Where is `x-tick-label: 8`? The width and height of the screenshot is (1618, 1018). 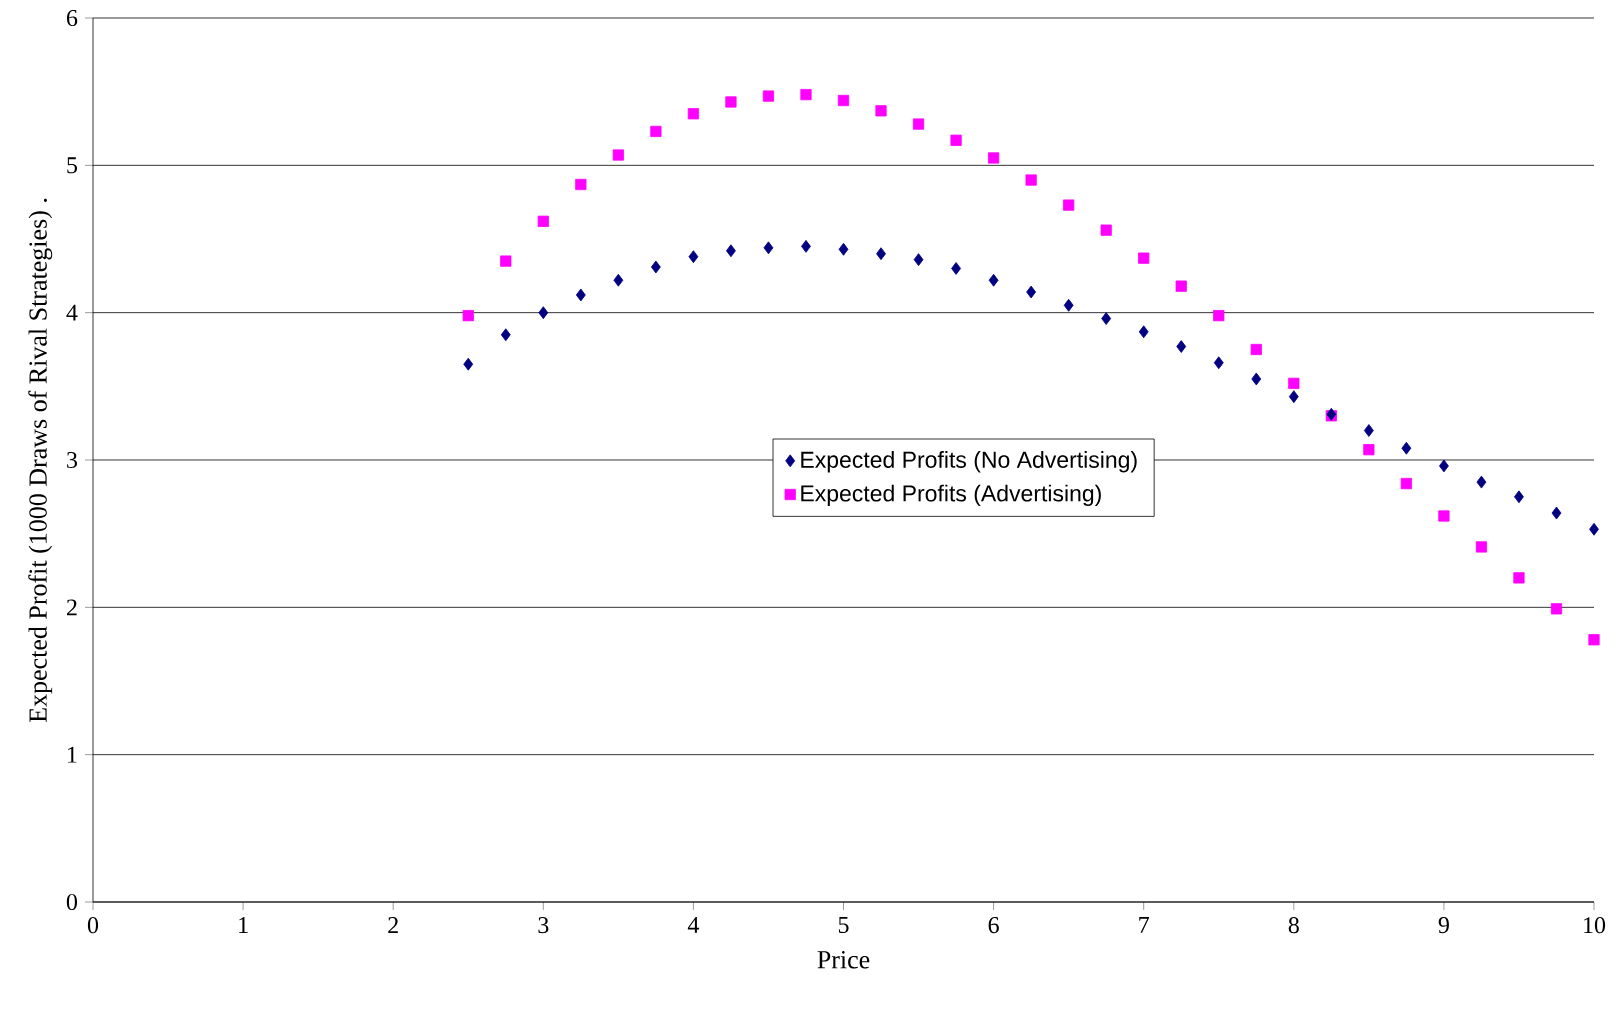 x-tick-label: 8 is located at coordinates (1293, 925).